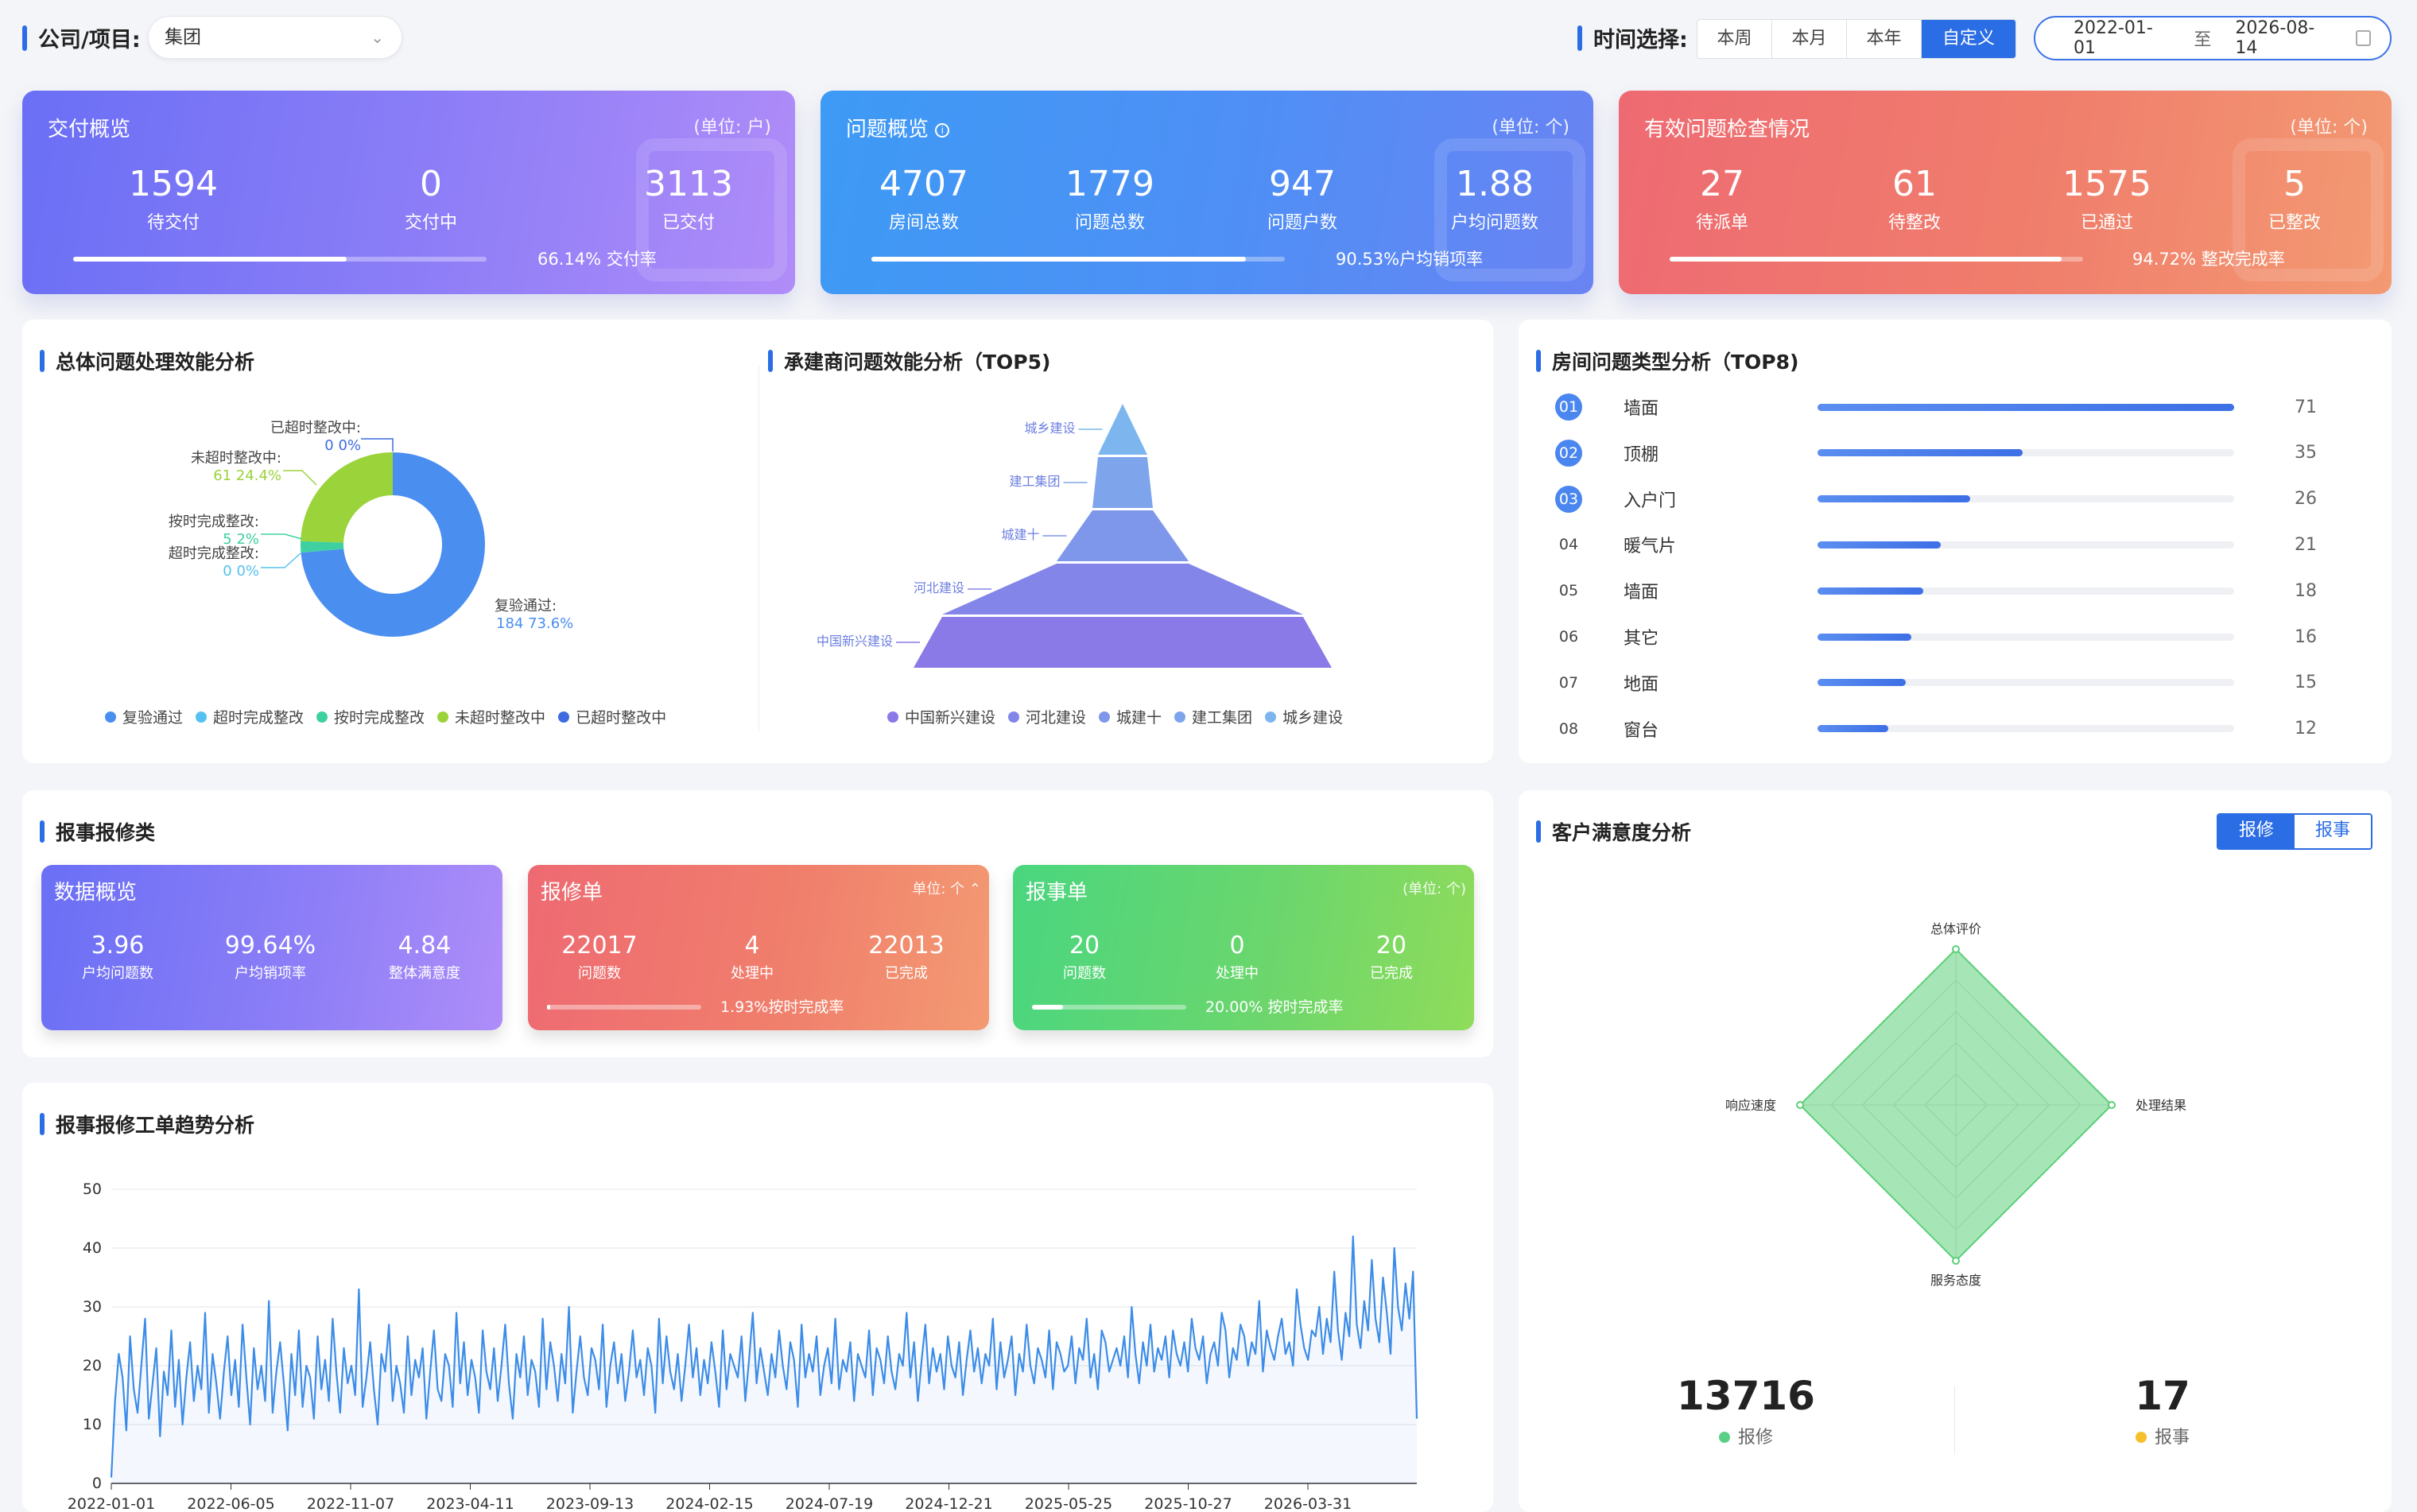 This screenshot has height=1512, width=2417. What do you see at coordinates (236, 459) in the screenshot?
I see `donut-label: 未超时整改中:` at bounding box center [236, 459].